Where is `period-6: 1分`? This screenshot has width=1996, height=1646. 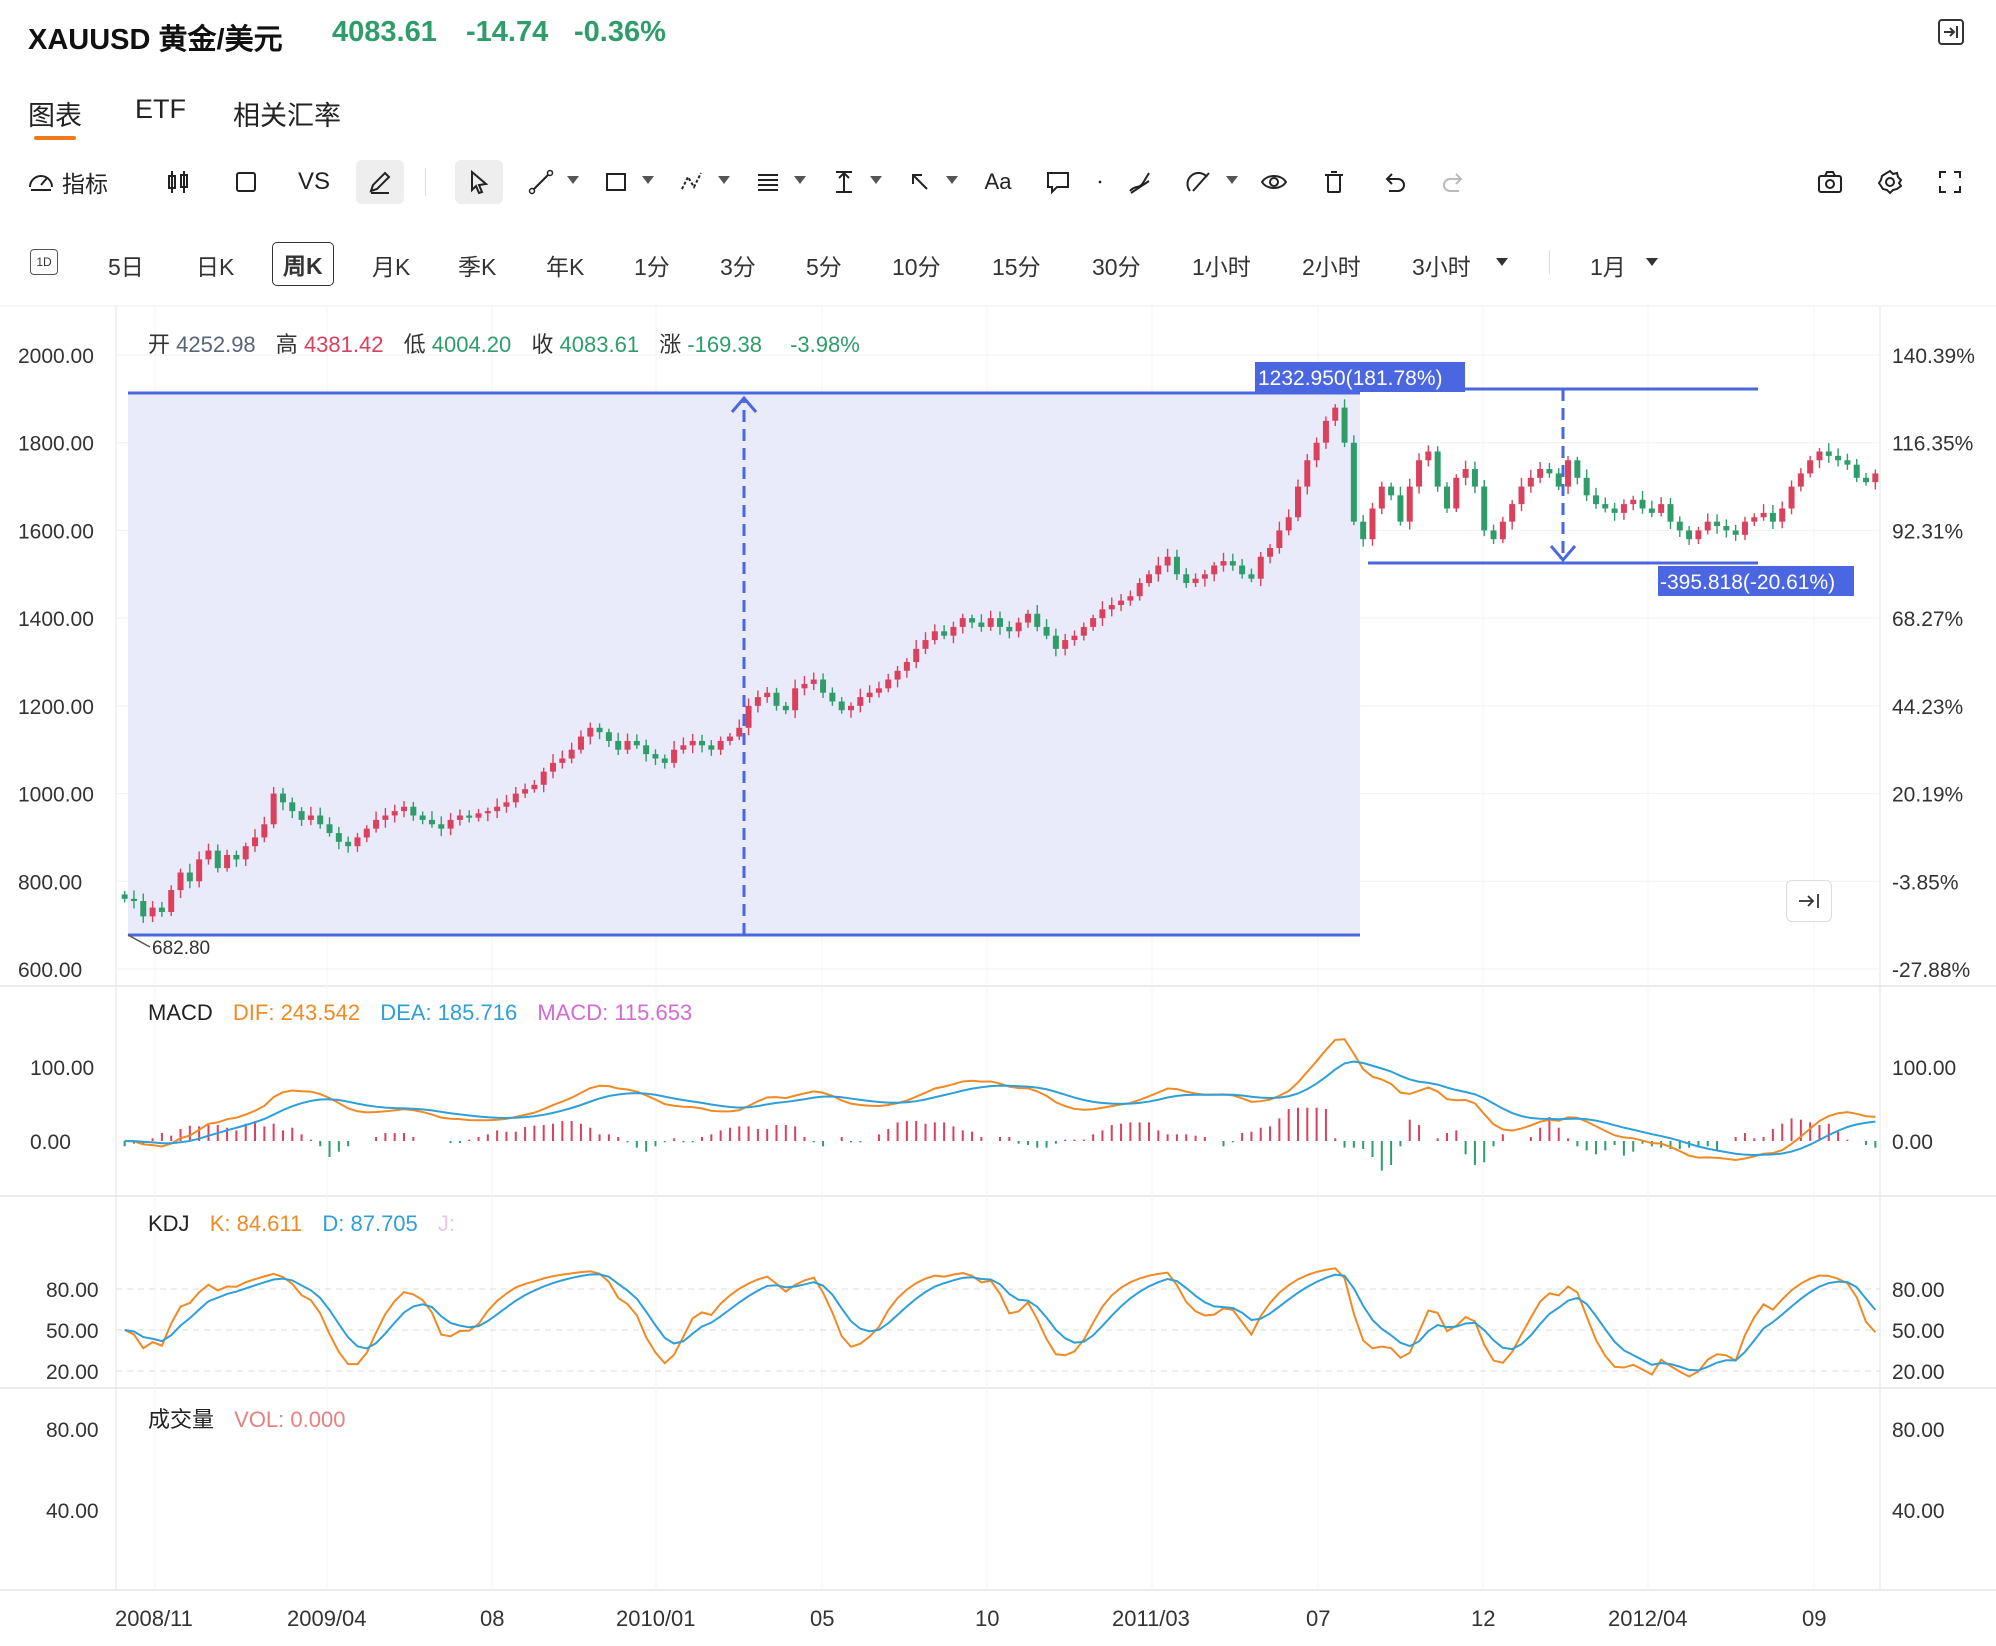 period-6: 1分 is located at coordinates (652, 267).